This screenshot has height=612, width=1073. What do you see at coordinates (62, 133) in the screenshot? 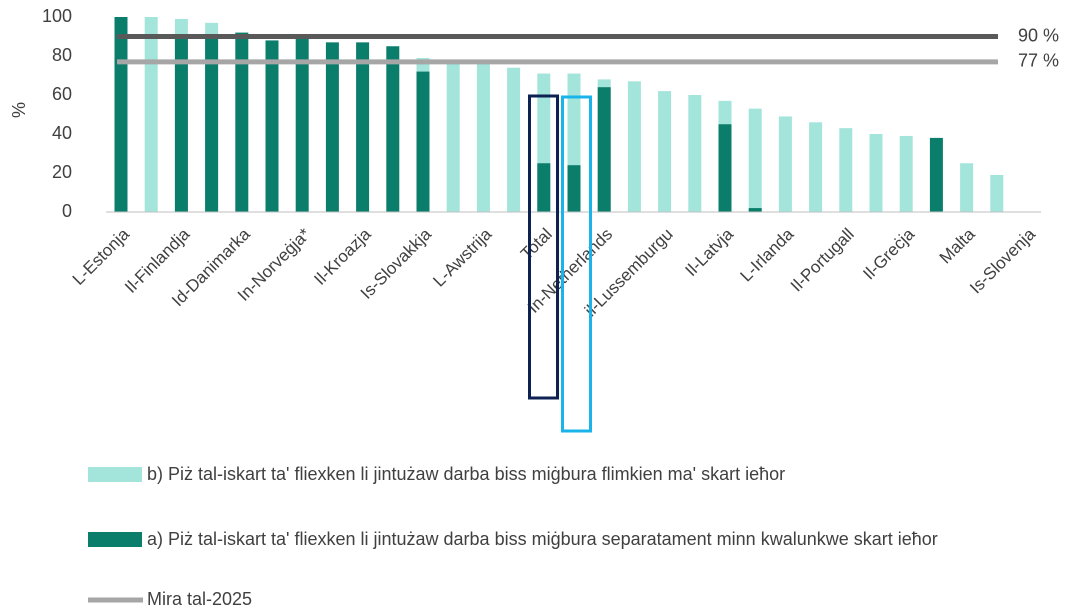
I see `y-tick-label: 40` at bounding box center [62, 133].